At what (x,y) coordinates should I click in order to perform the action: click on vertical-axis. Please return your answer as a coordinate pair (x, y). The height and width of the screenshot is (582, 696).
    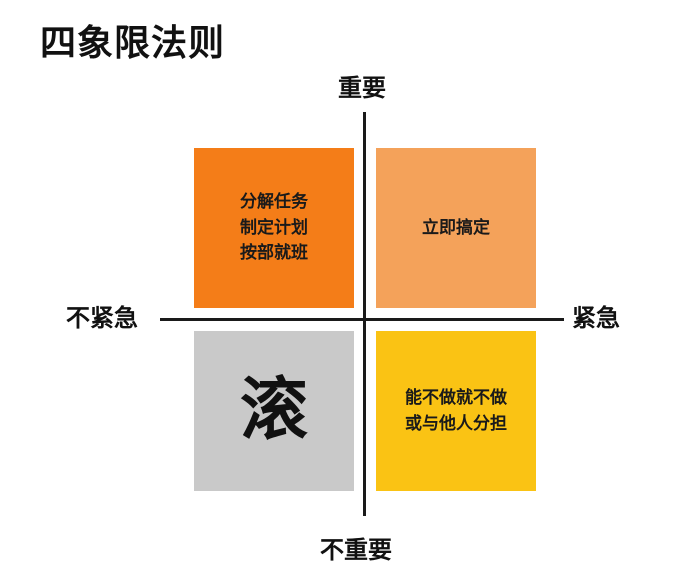
    Looking at the image, I should click on (364, 314).